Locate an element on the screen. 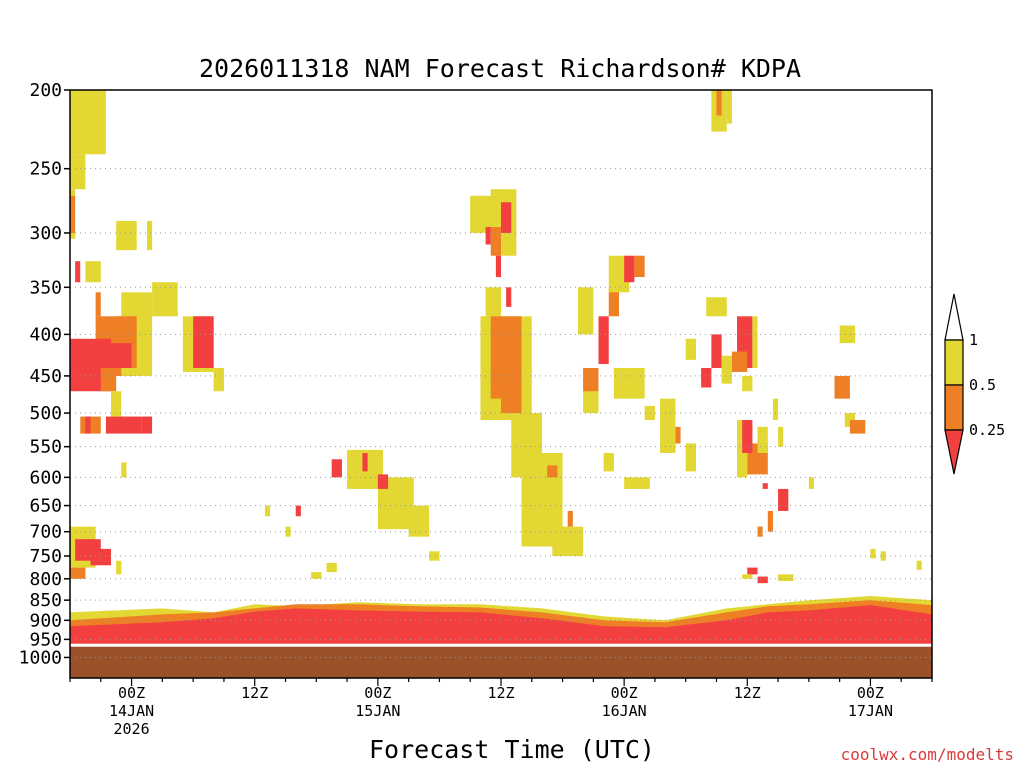 The height and width of the screenshot is (768, 1024). colorbar-bottom-arrow is located at coordinates (954, 452).